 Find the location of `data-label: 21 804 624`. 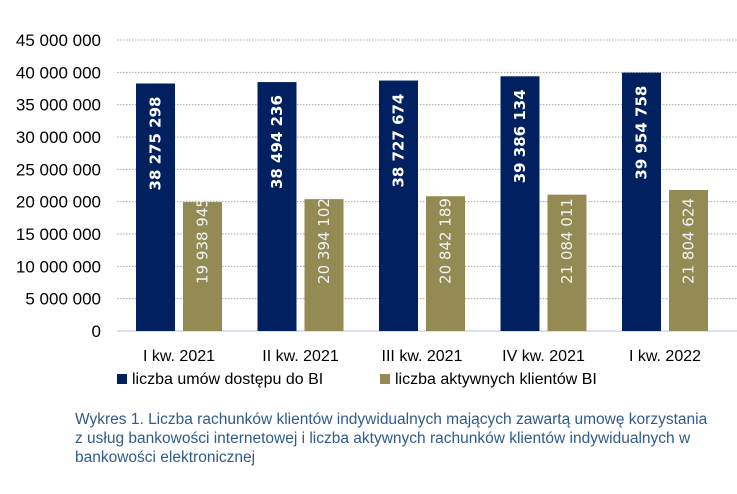

data-label: 21 804 624 is located at coordinates (689, 241).